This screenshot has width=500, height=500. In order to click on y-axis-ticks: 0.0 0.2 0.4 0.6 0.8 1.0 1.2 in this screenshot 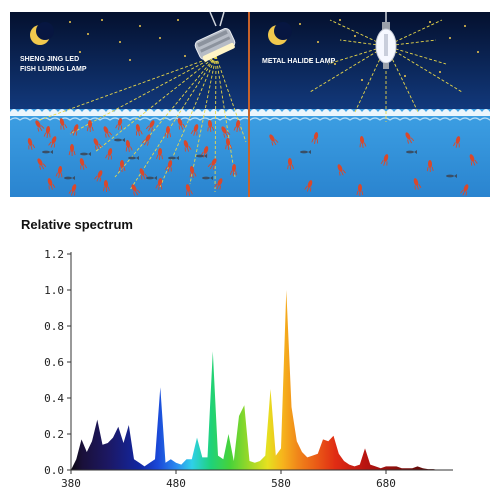, I will do `click(57, 362)`.